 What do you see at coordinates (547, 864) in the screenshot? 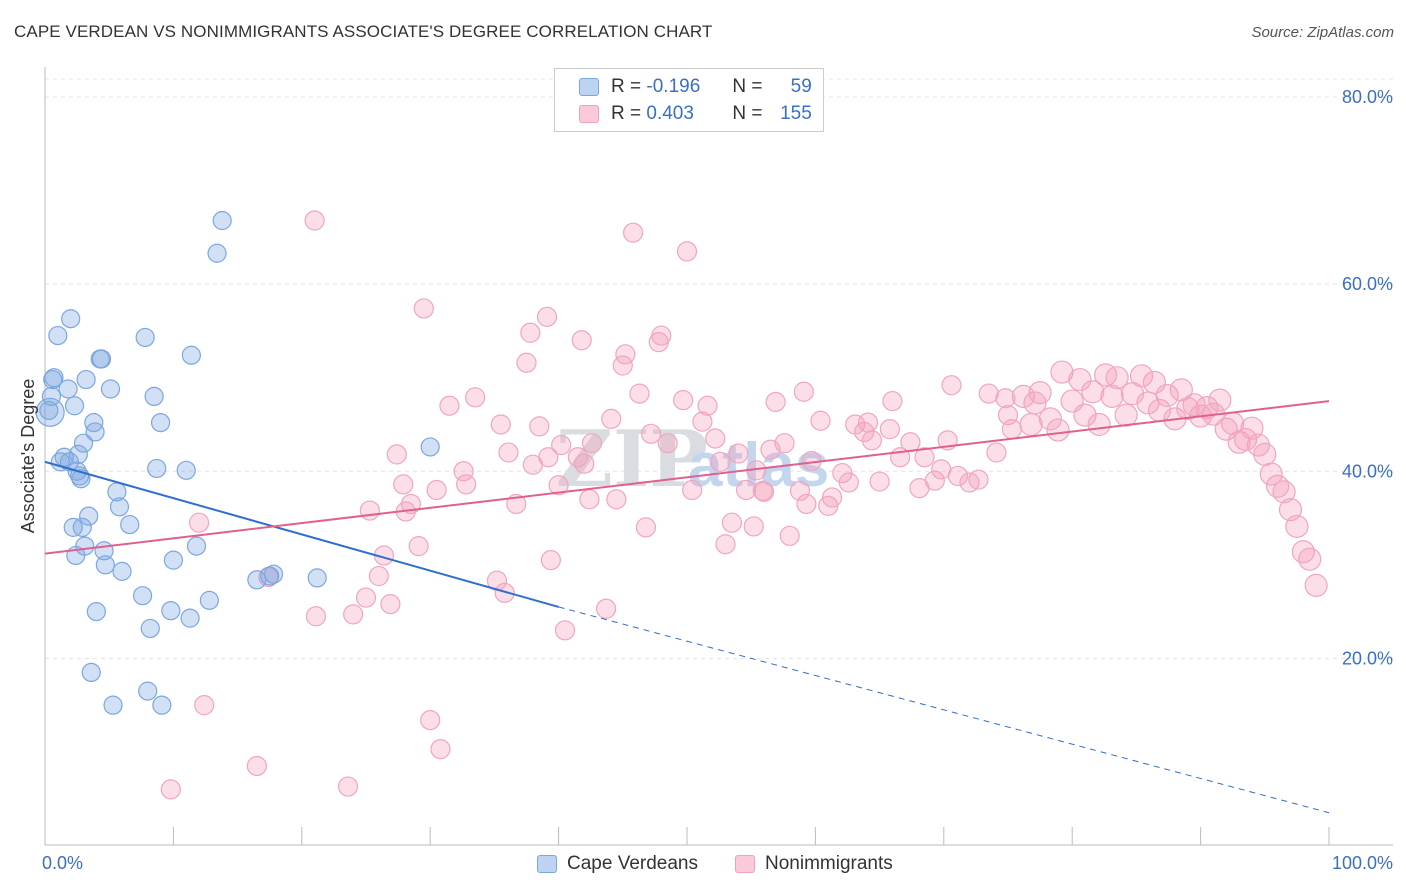
I see `bottom-legend-swatch-blue` at bounding box center [547, 864].